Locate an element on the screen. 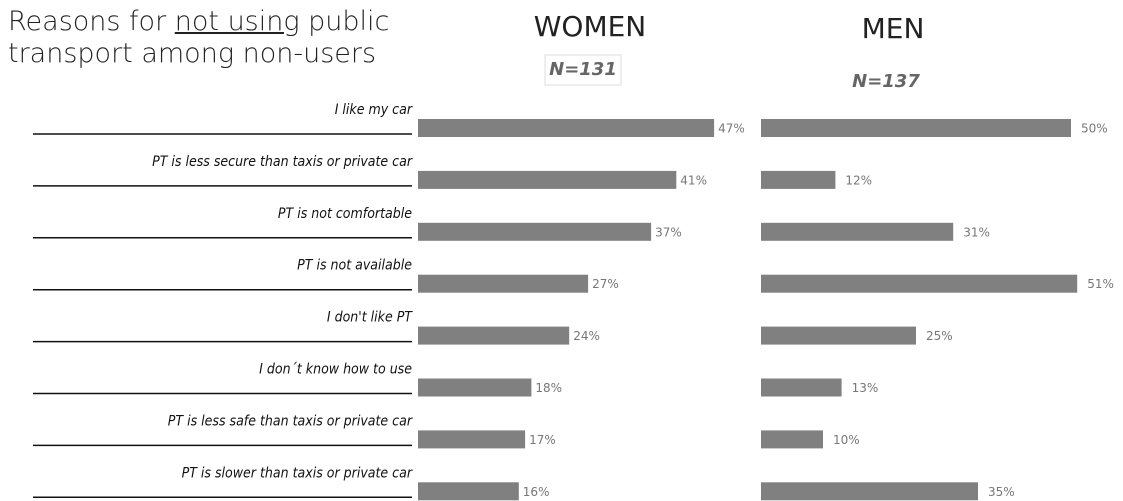  subtitle-box is located at coordinates (583, 70).